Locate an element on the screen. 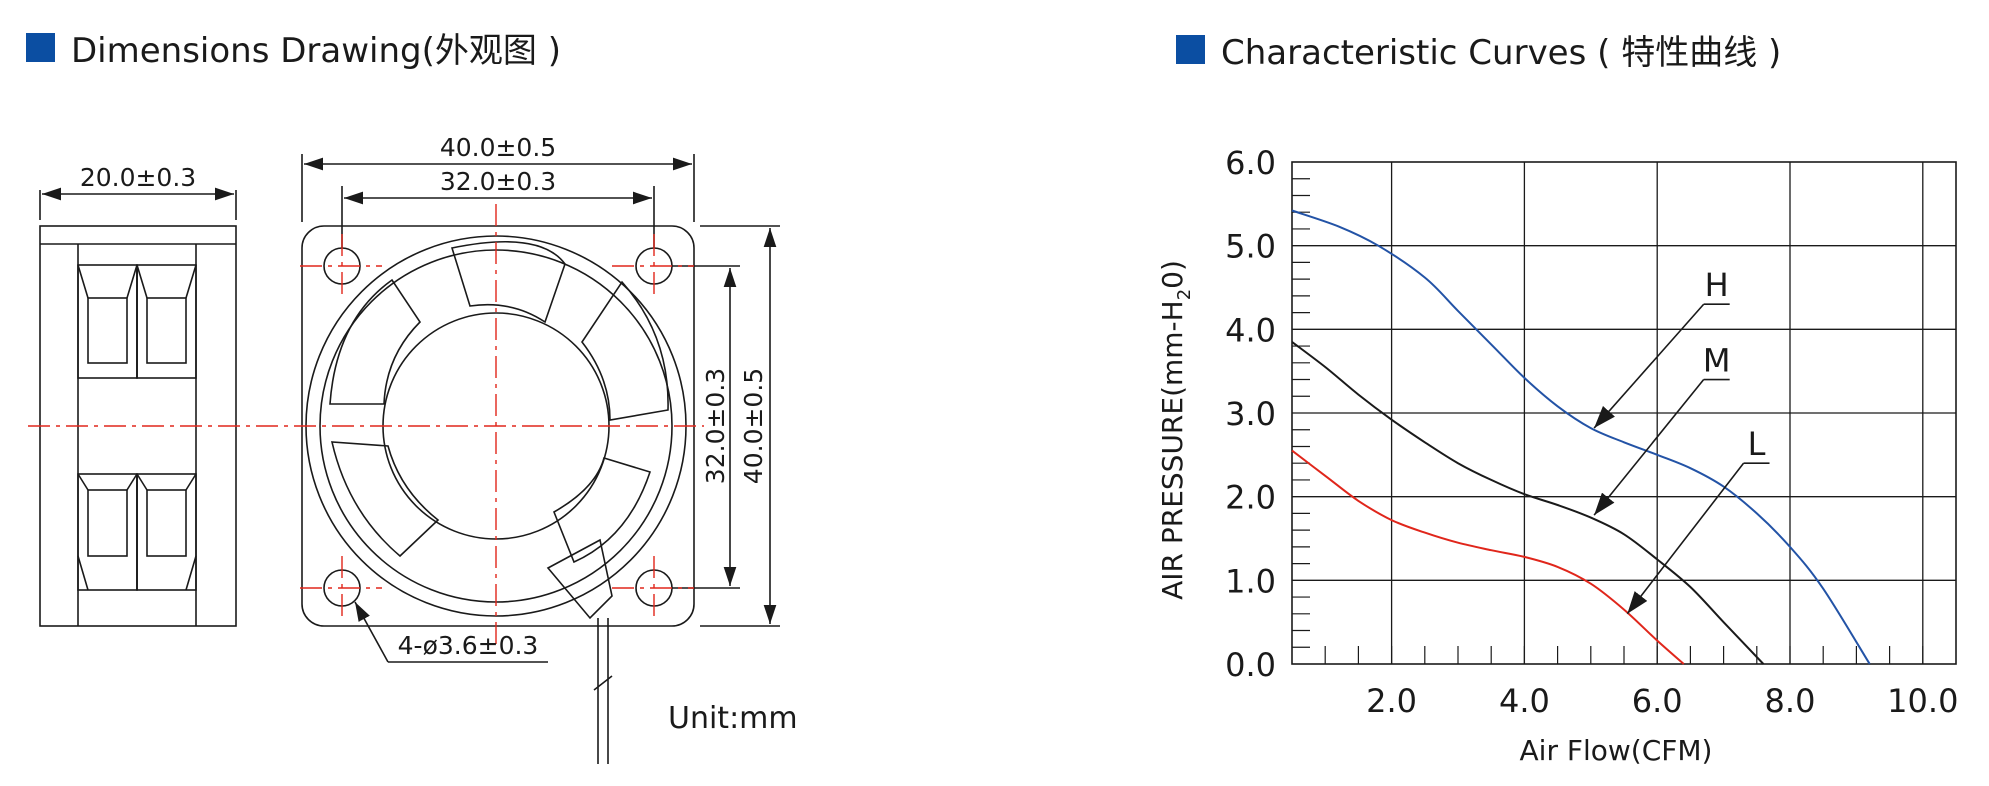 Image resolution: width=1989 pixels, height=786 pixels. unit-label: Unit:mm is located at coordinates (733, 718).